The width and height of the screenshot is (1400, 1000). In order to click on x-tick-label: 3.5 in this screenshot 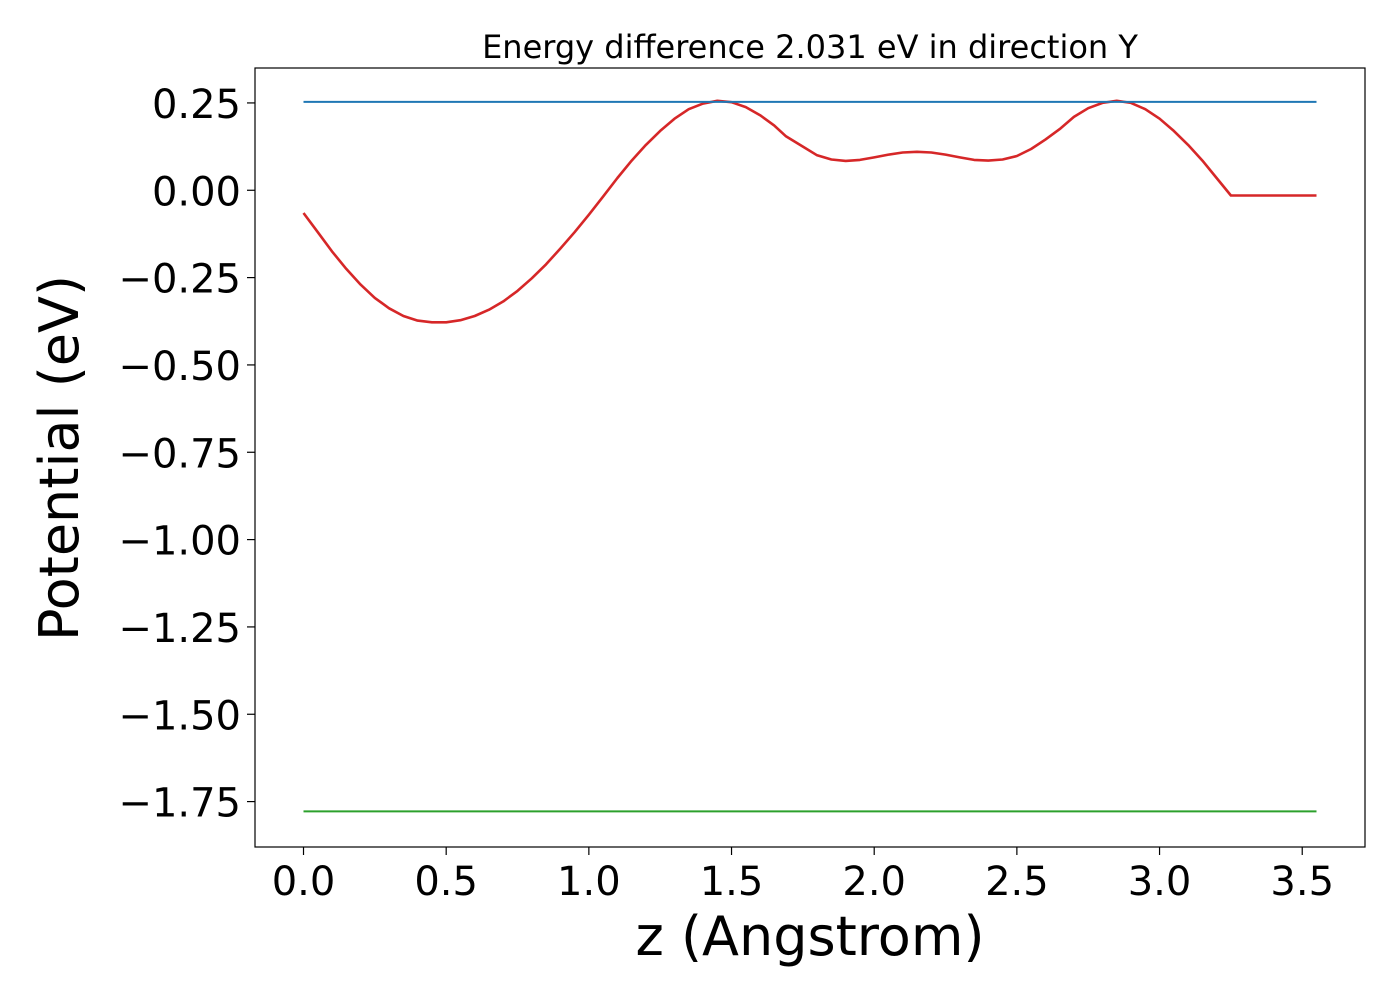, I will do `click(1302, 882)`.